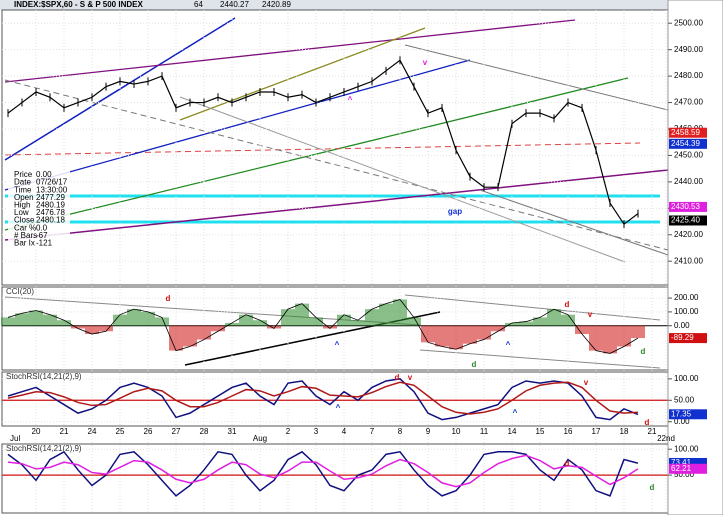 The image size is (723, 515). Describe the element at coordinates (568, 431) in the screenshot. I see `x-tick-label: 16` at that location.